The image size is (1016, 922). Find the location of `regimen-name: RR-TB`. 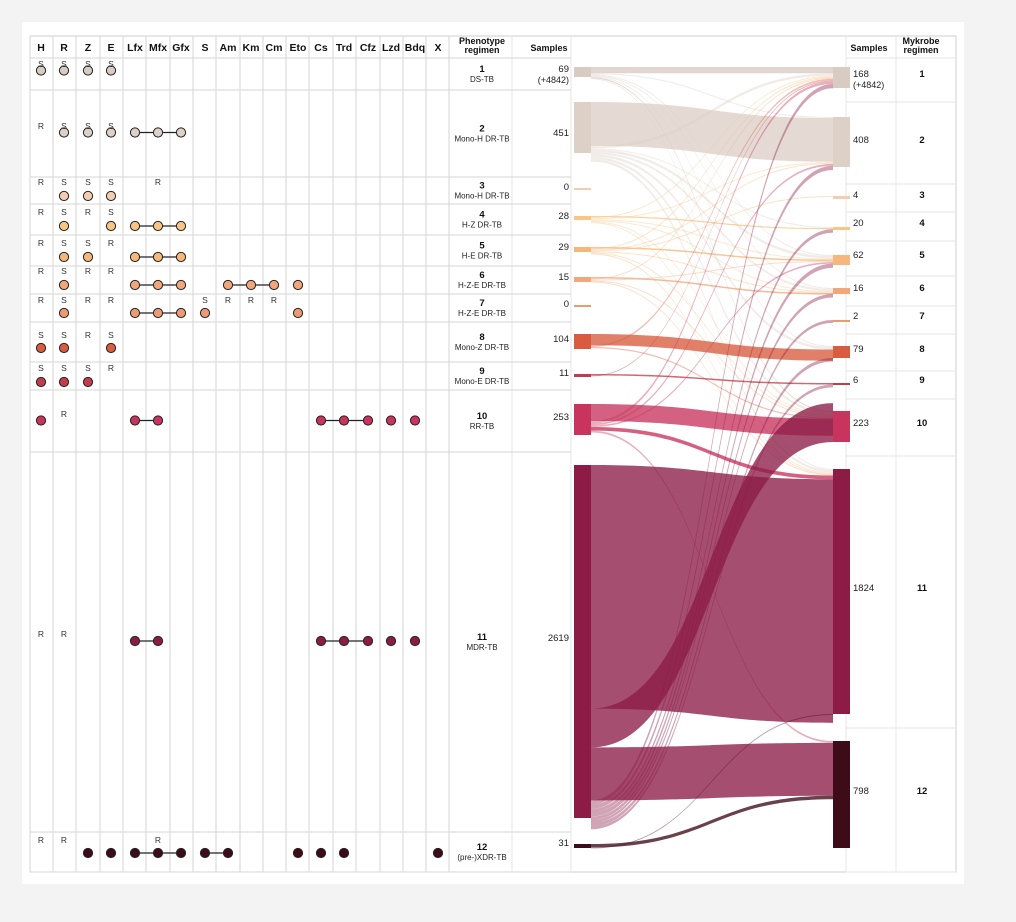

regimen-name: RR-TB is located at coordinates (482, 426).